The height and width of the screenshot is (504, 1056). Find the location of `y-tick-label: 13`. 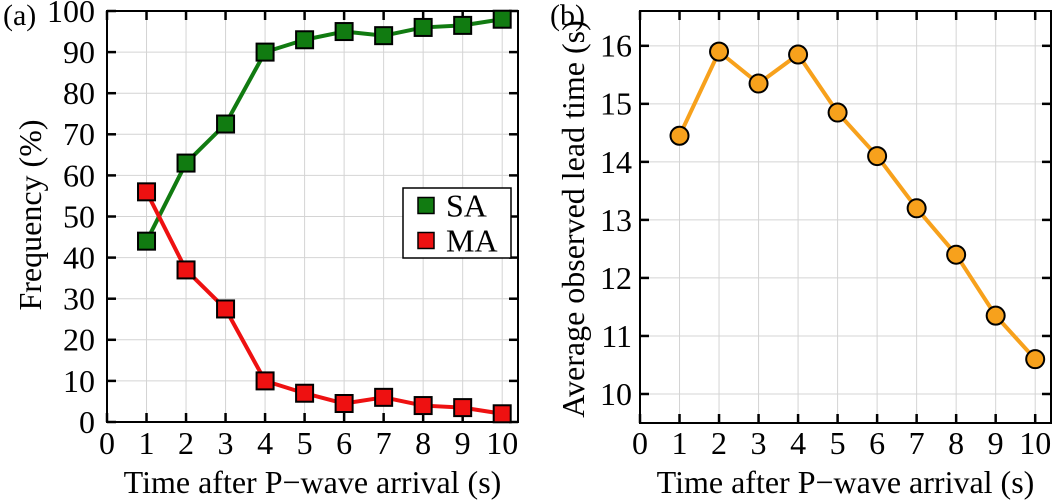

y-tick-label: 13 is located at coordinates (616, 220).